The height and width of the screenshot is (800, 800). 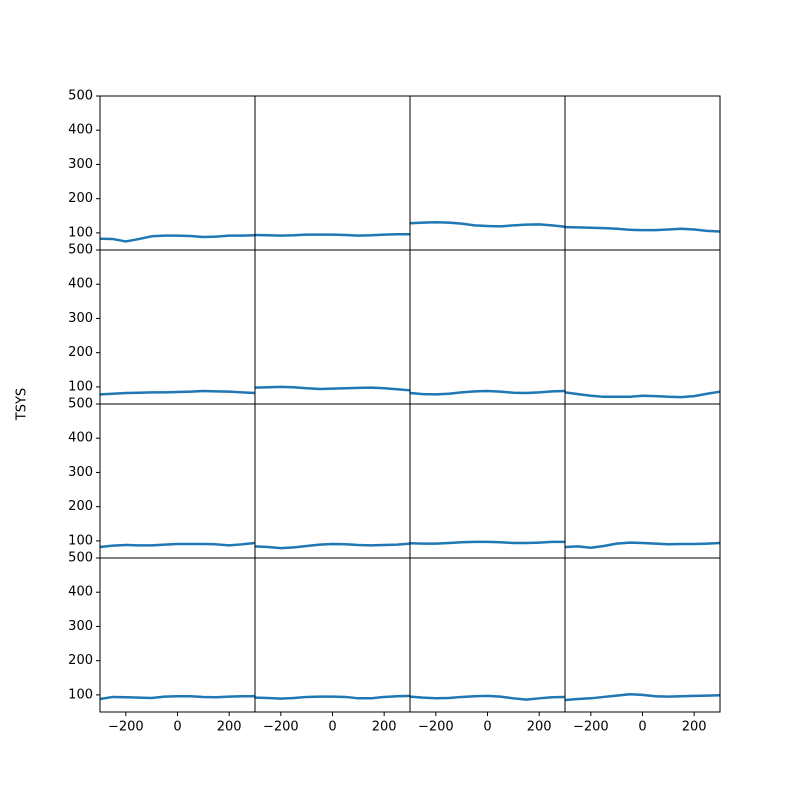 I want to click on y-axis-label: TSYS, so click(x=22, y=404).